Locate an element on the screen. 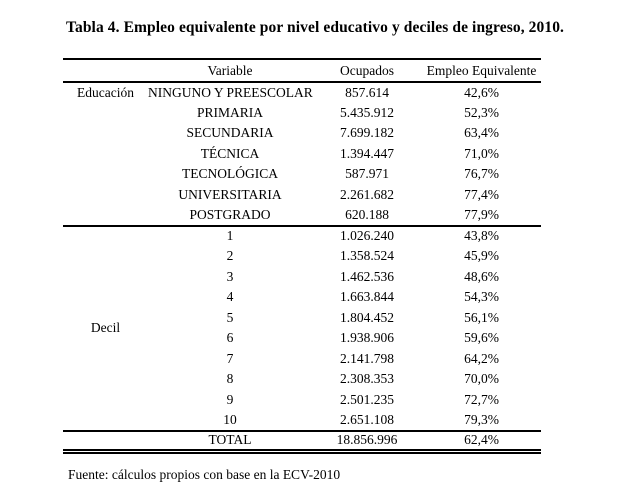 The width and height of the screenshot is (630, 502). col-header-ocupados: Ocupados is located at coordinates (367, 70).